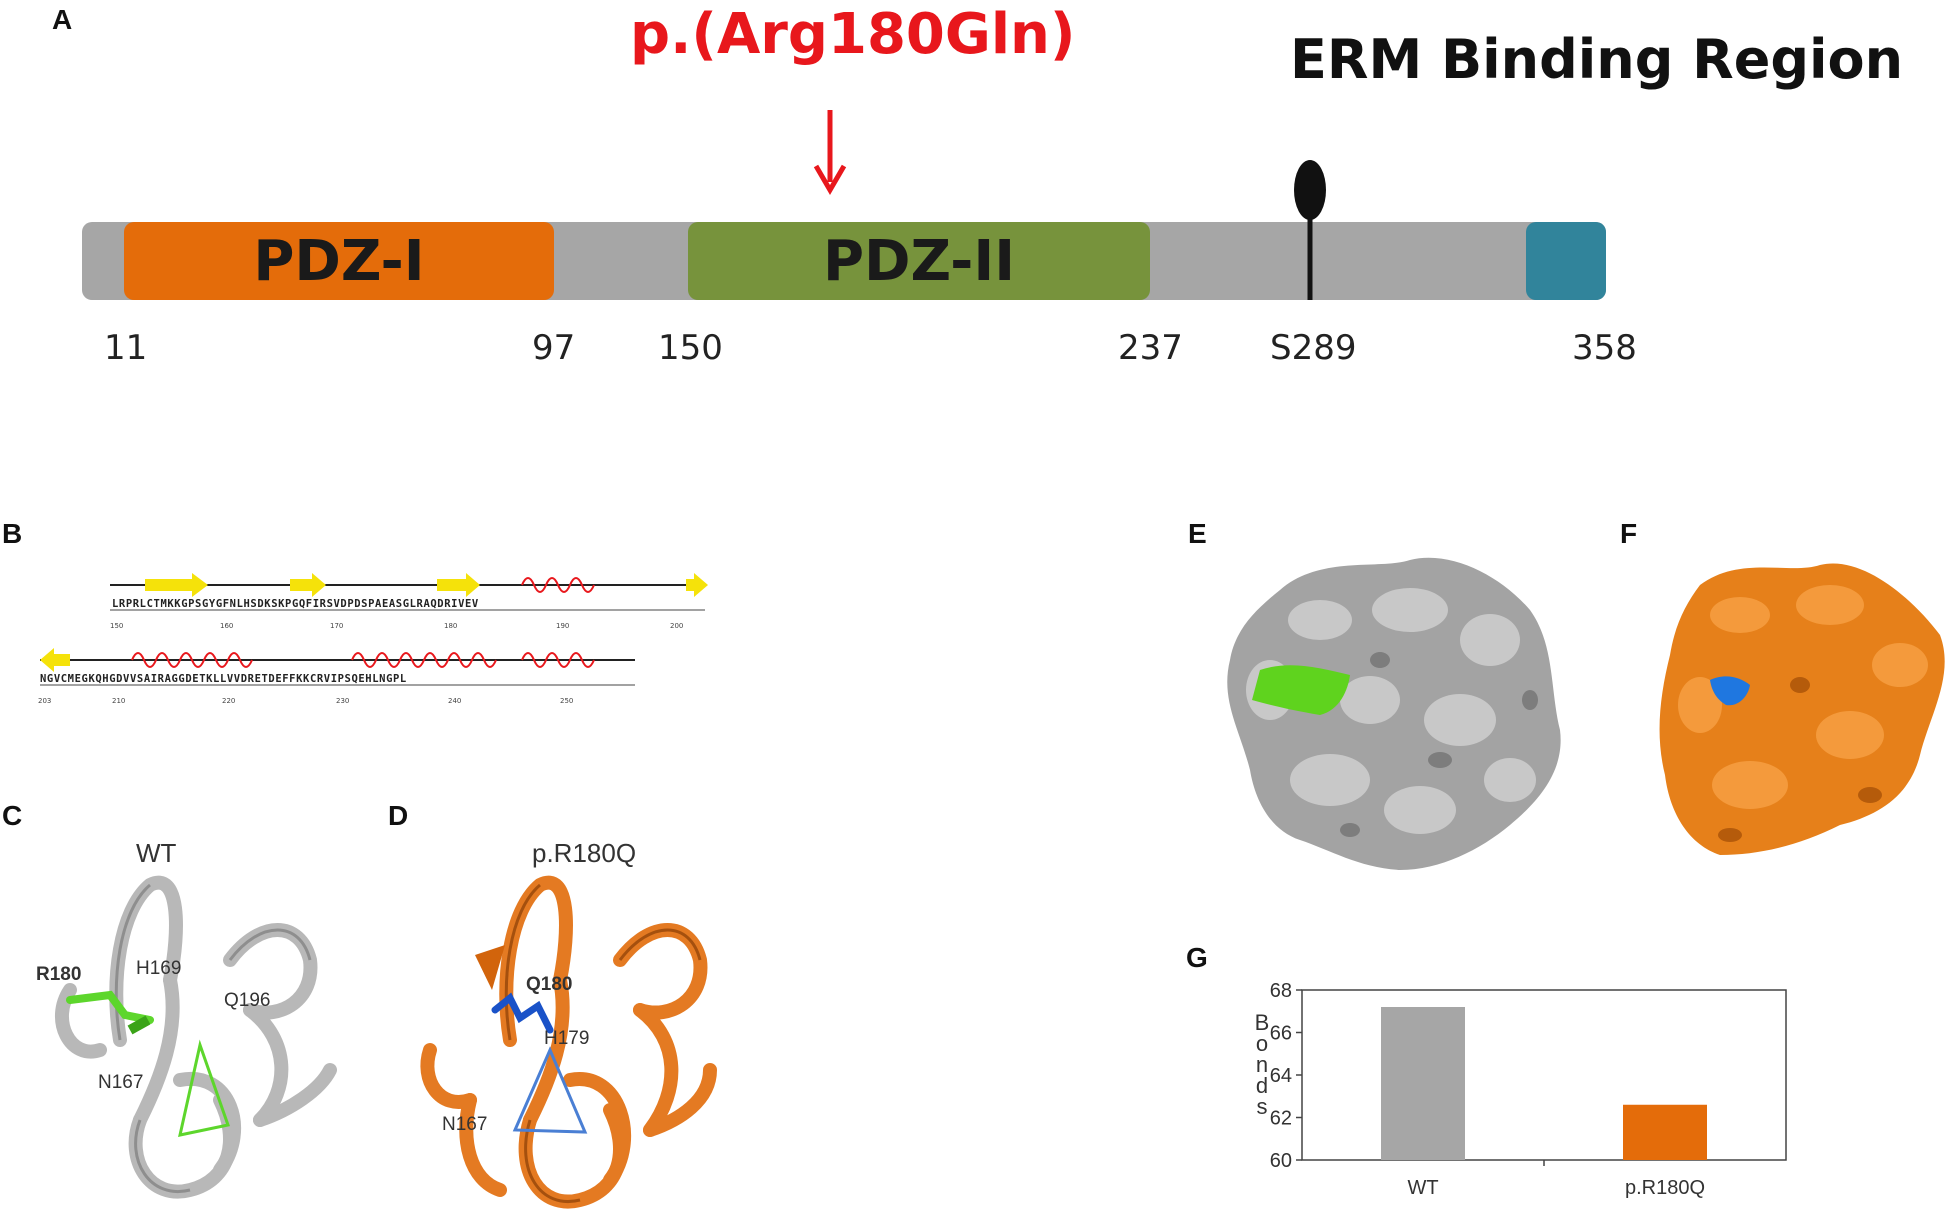 This screenshot has width=1950, height=1224. Describe the element at coordinates (337, 626) in the screenshot. I see `sequence-tick: 170` at that location.